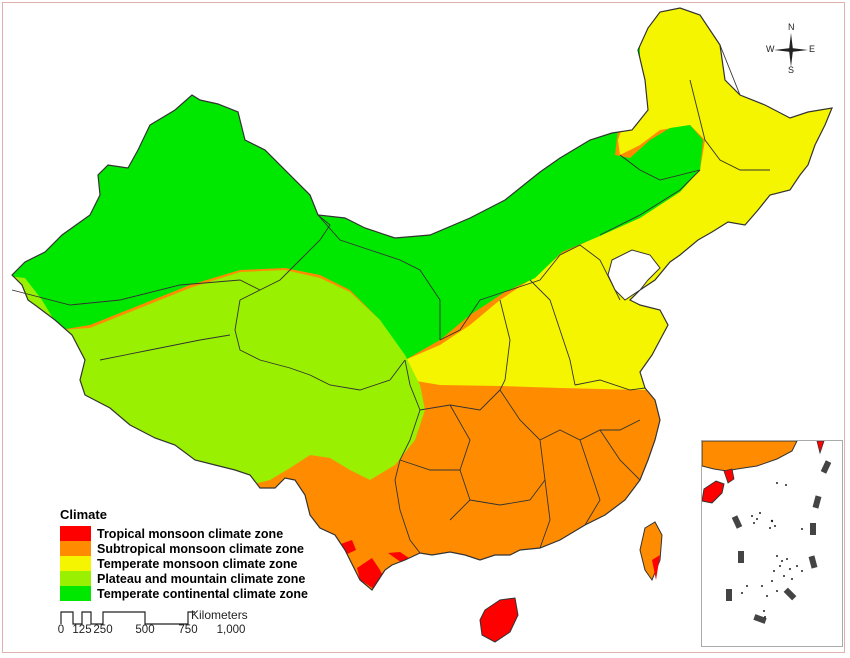  I want to click on scale-bar: Kilometers 0 125 250 500 750 1,000, so click(188, 627).